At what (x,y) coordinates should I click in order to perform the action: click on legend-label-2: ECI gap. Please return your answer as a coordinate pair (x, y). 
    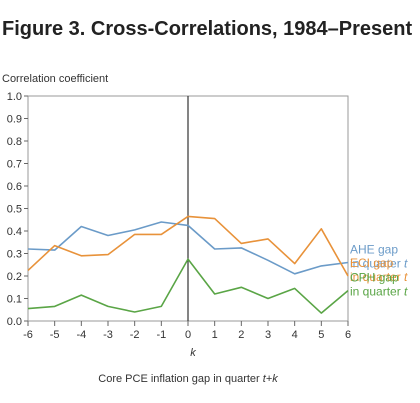
    Looking at the image, I should click on (372, 263).